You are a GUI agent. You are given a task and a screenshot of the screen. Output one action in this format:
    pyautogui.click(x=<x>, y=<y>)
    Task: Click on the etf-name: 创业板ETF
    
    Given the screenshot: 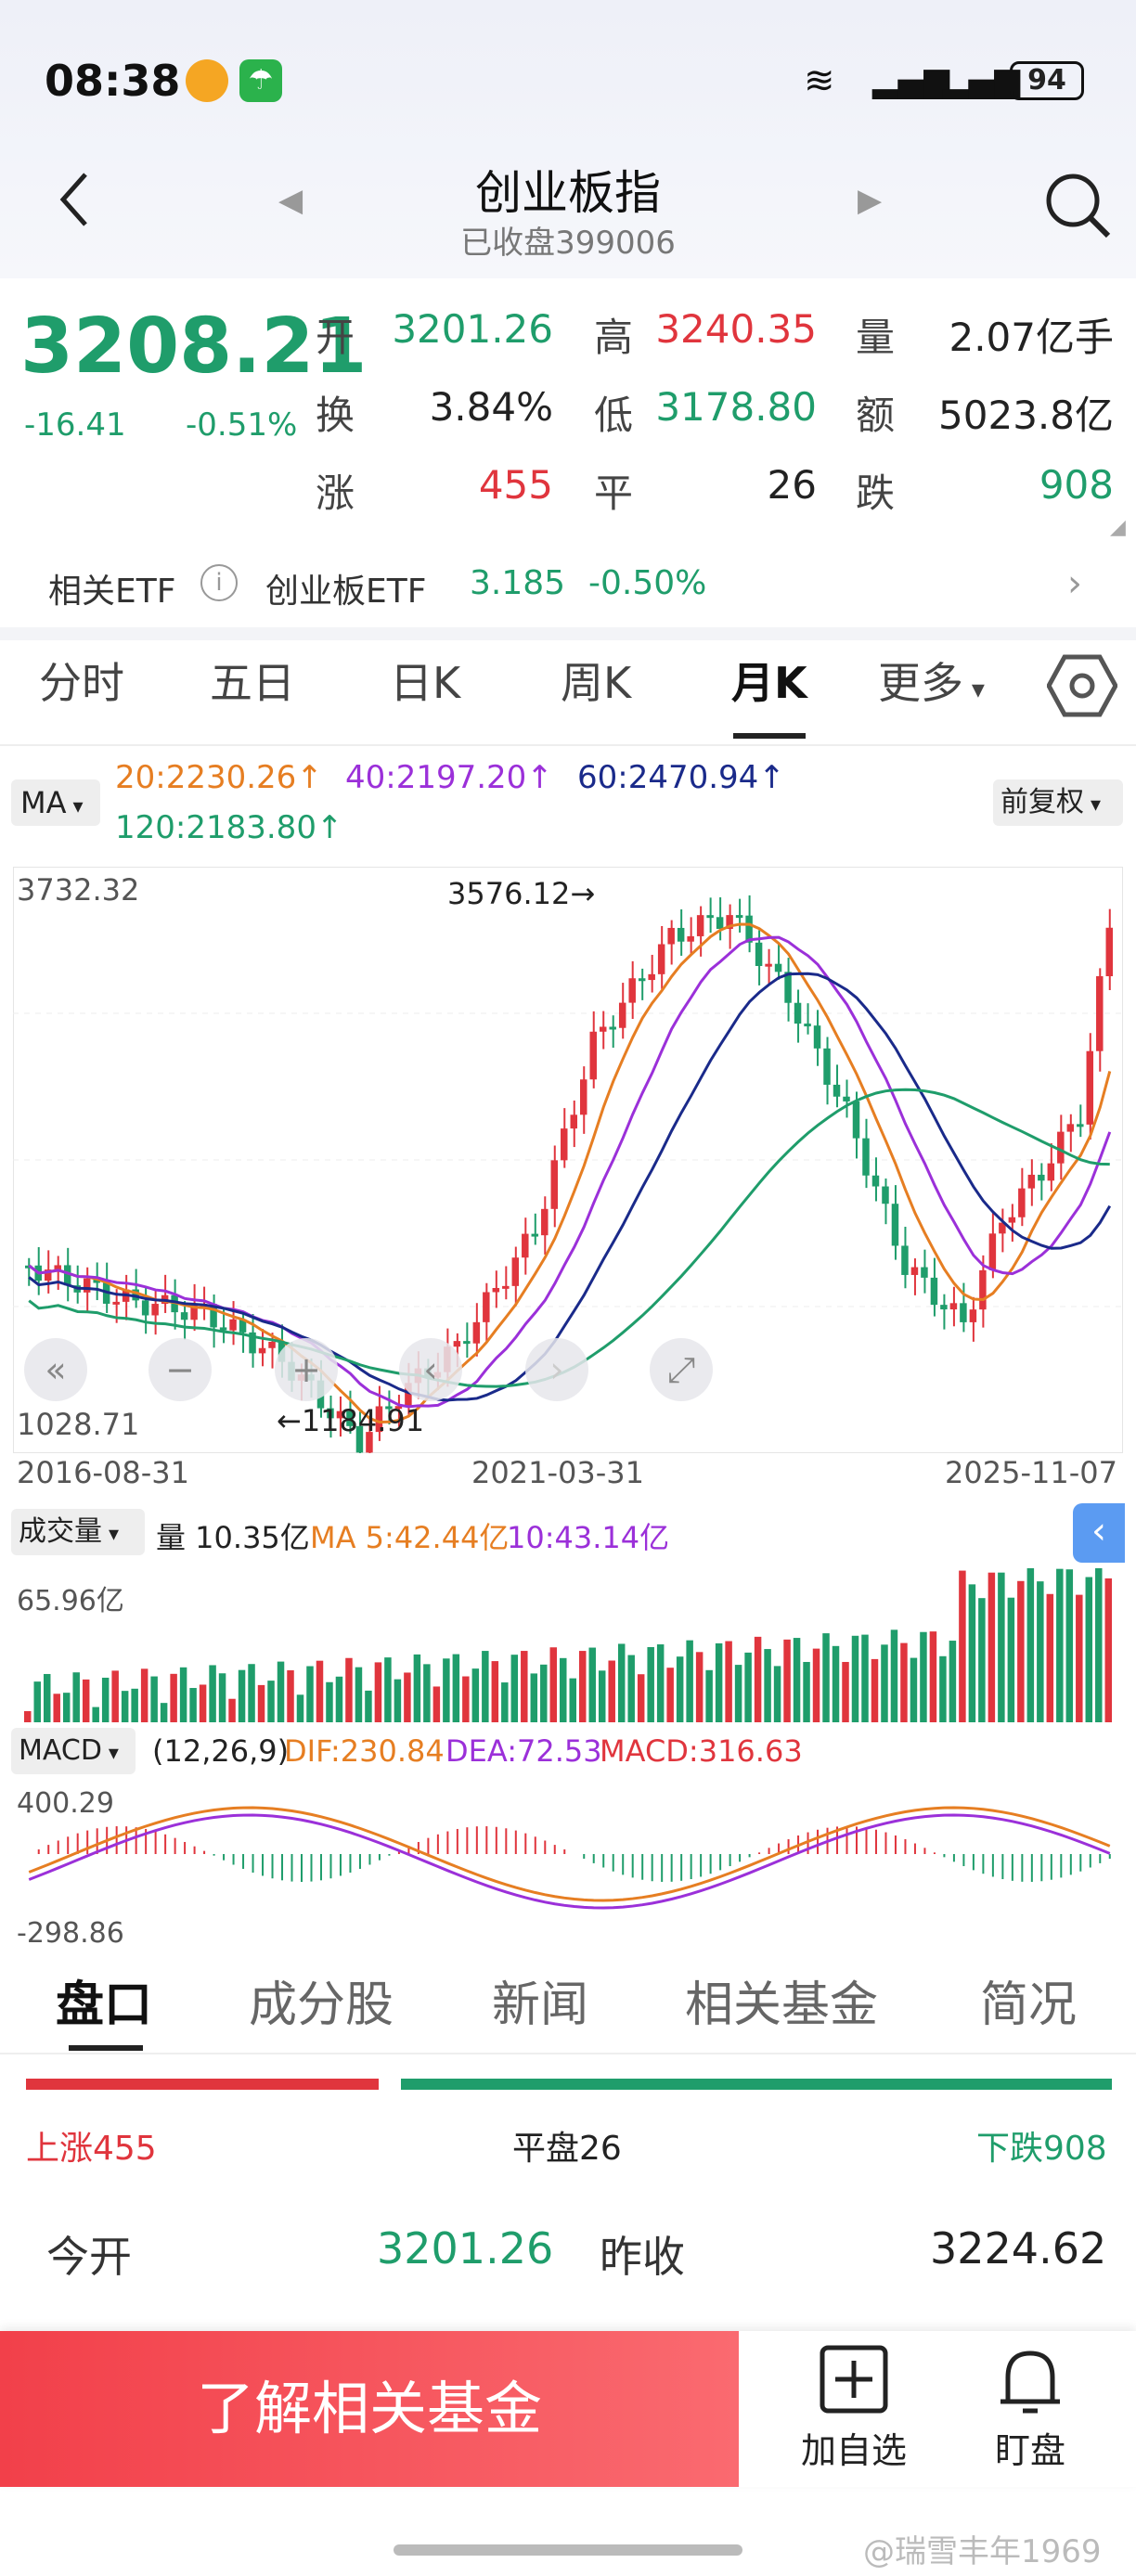 What is the action you would take?
    pyautogui.click(x=346, y=592)
    